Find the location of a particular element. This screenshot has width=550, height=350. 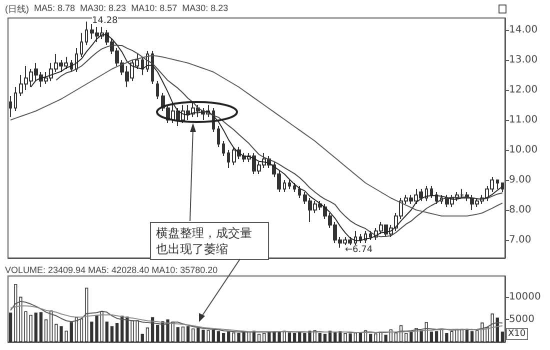

y-tick-label: 9.00 is located at coordinates (520, 180).